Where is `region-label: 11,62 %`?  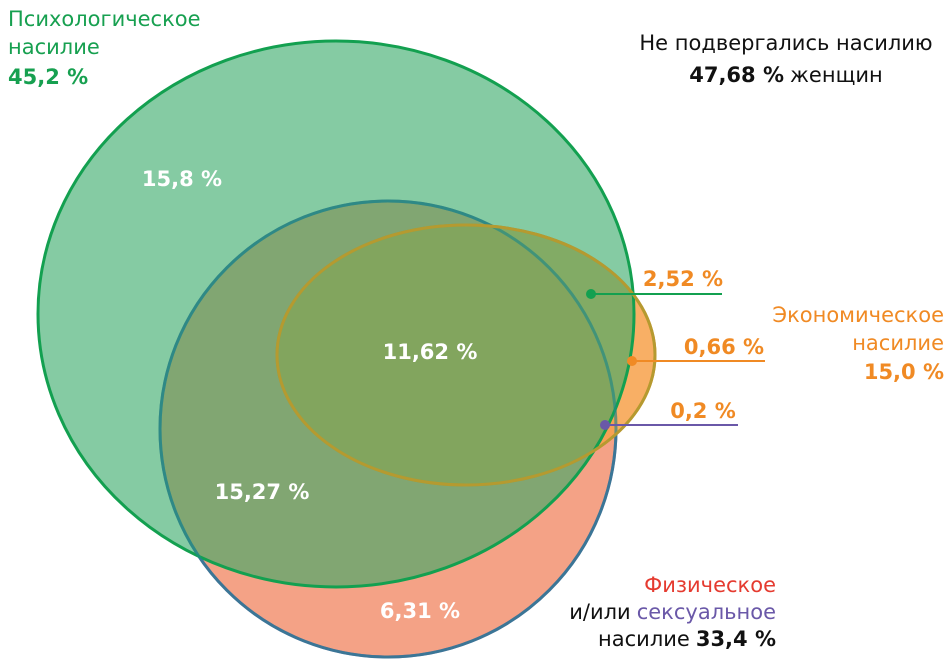 region-label: 11,62 % is located at coordinates (430, 352).